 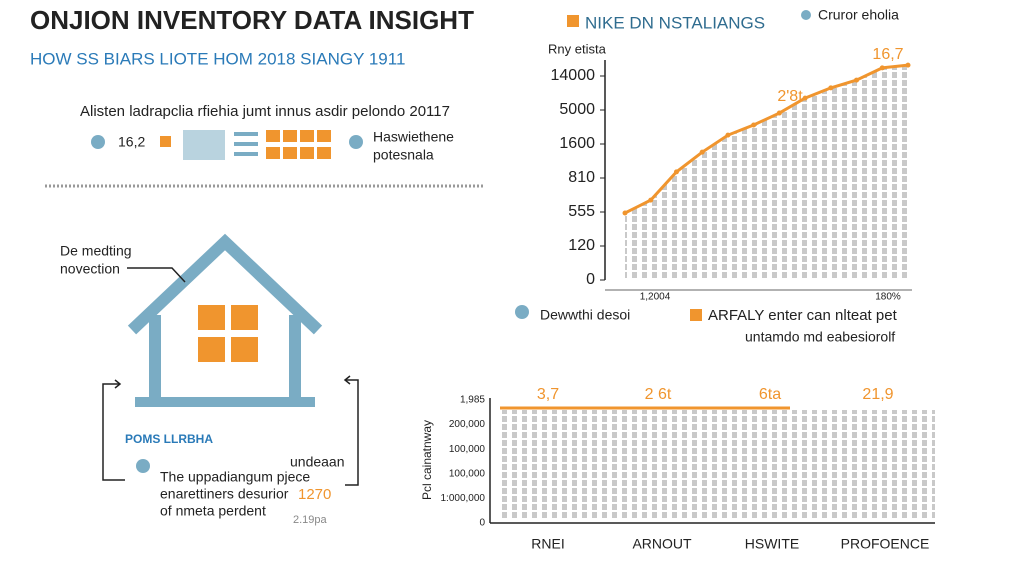 I want to click on y-tick-label: 14000, so click(x=573, y=75).